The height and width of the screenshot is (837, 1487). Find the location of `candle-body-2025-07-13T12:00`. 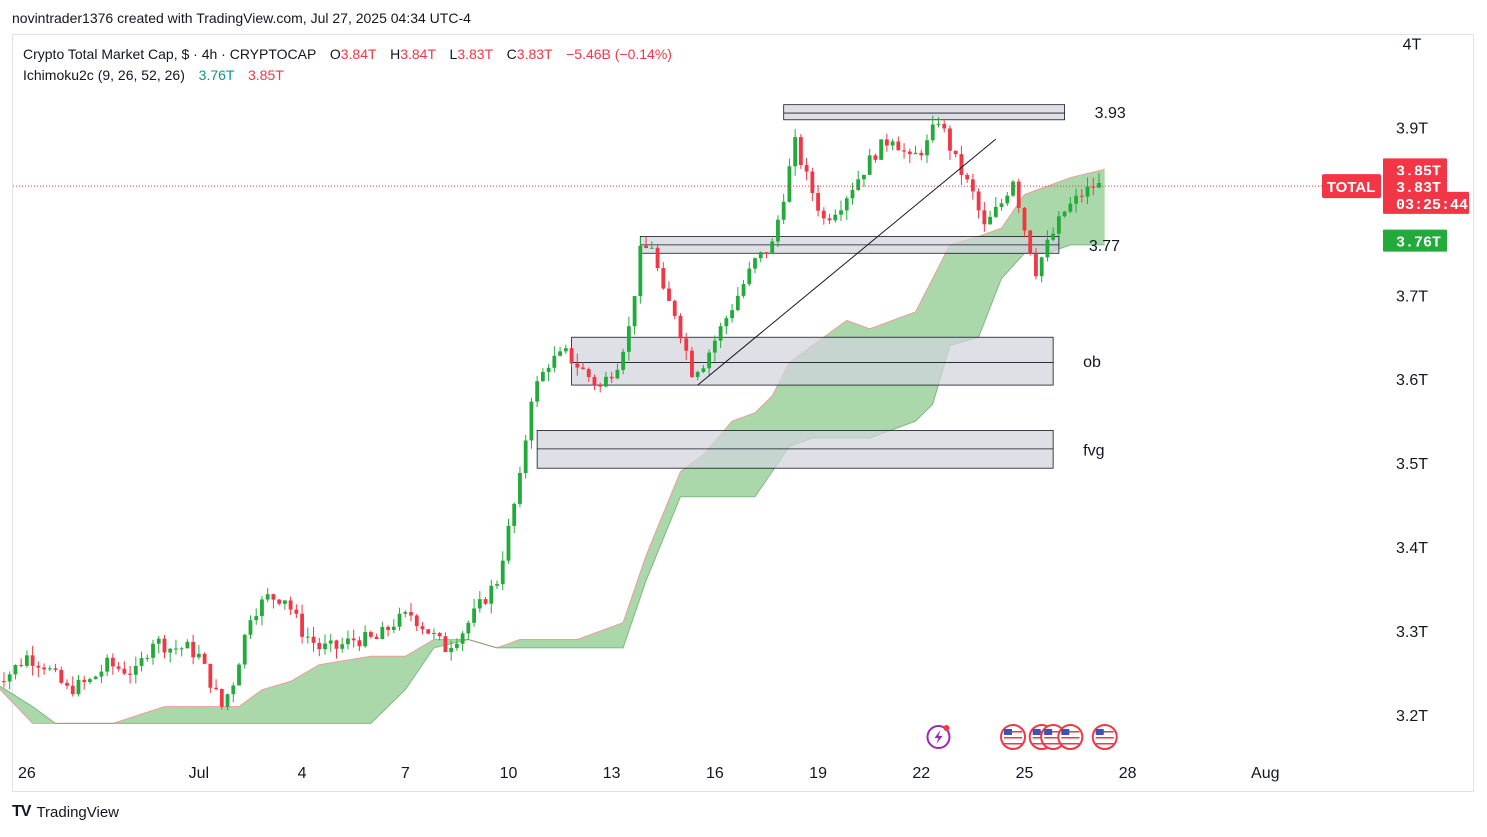

candle-body-2025-07-13T12:00 is located at coordinates (628, 339).